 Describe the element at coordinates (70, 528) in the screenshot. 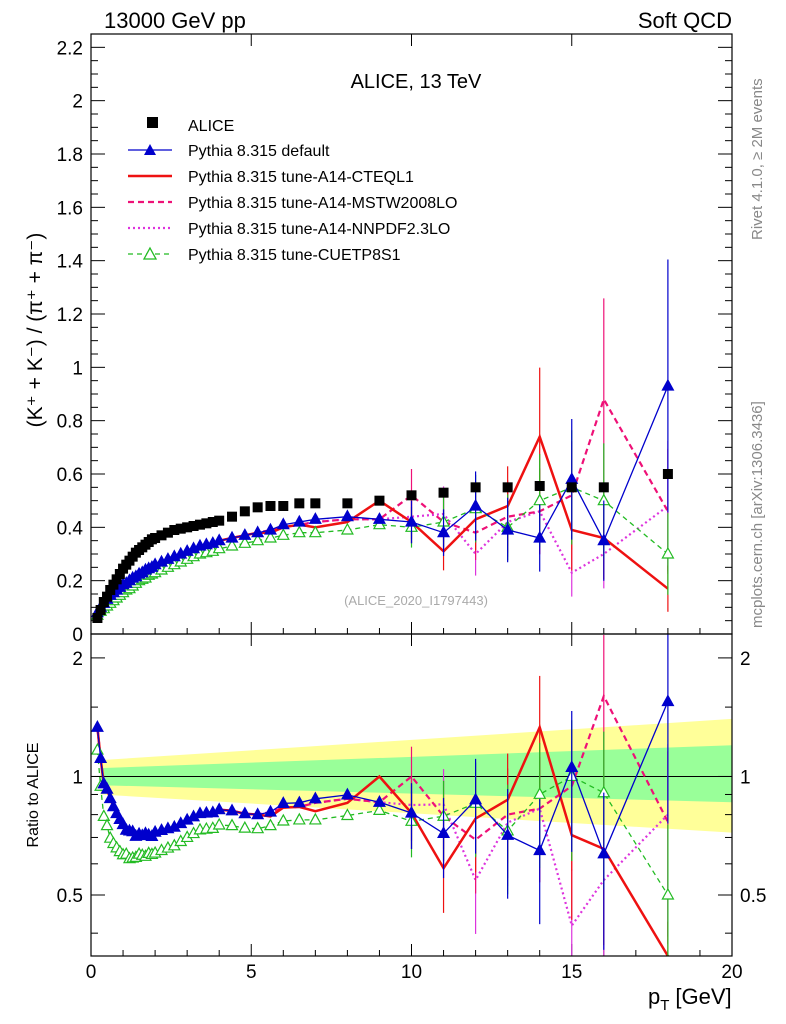

I see `y-tick-label: 0.4` at that location.